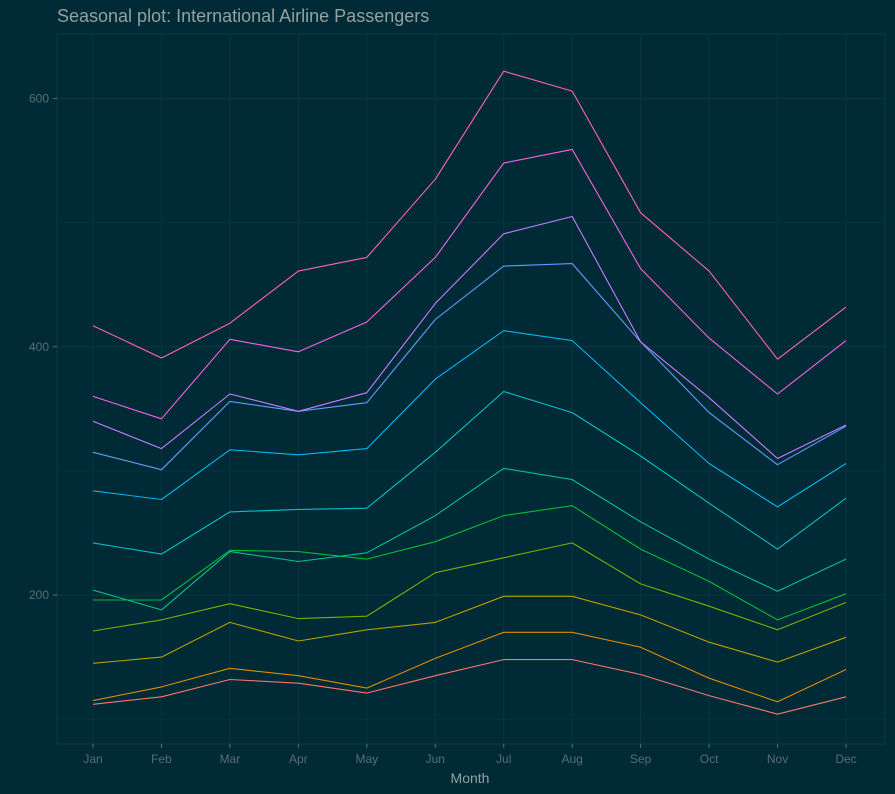  What do you see at coordinates (298, 759) in the screenshot?
I see `x-tick-label: Apr` at bounding box center [298, 759].